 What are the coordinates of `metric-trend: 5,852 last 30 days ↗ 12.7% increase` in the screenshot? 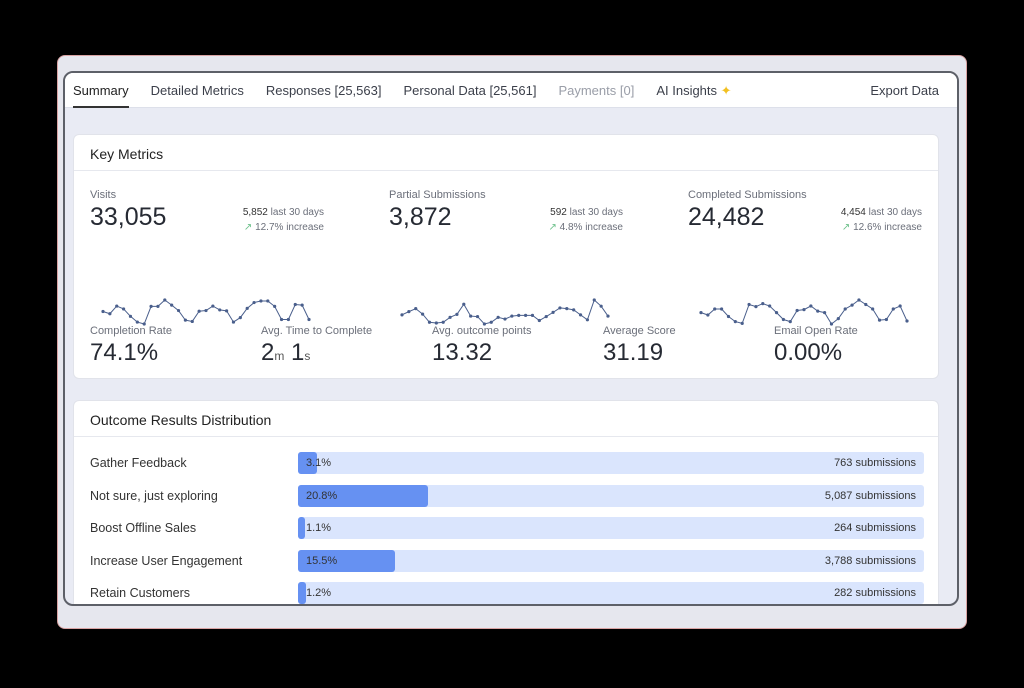 It's located at (283, 220).